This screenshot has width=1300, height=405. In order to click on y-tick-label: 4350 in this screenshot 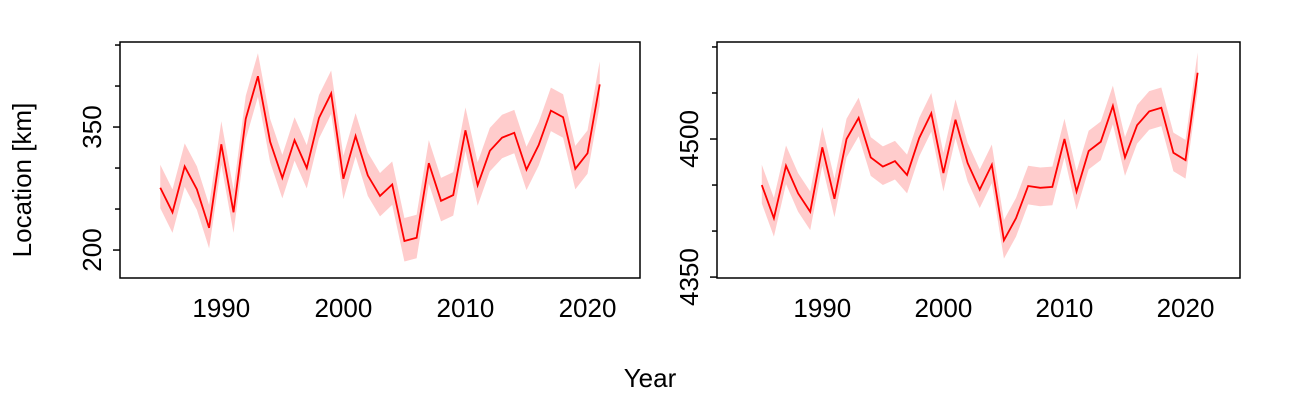, I will do `click(689, 277)`.